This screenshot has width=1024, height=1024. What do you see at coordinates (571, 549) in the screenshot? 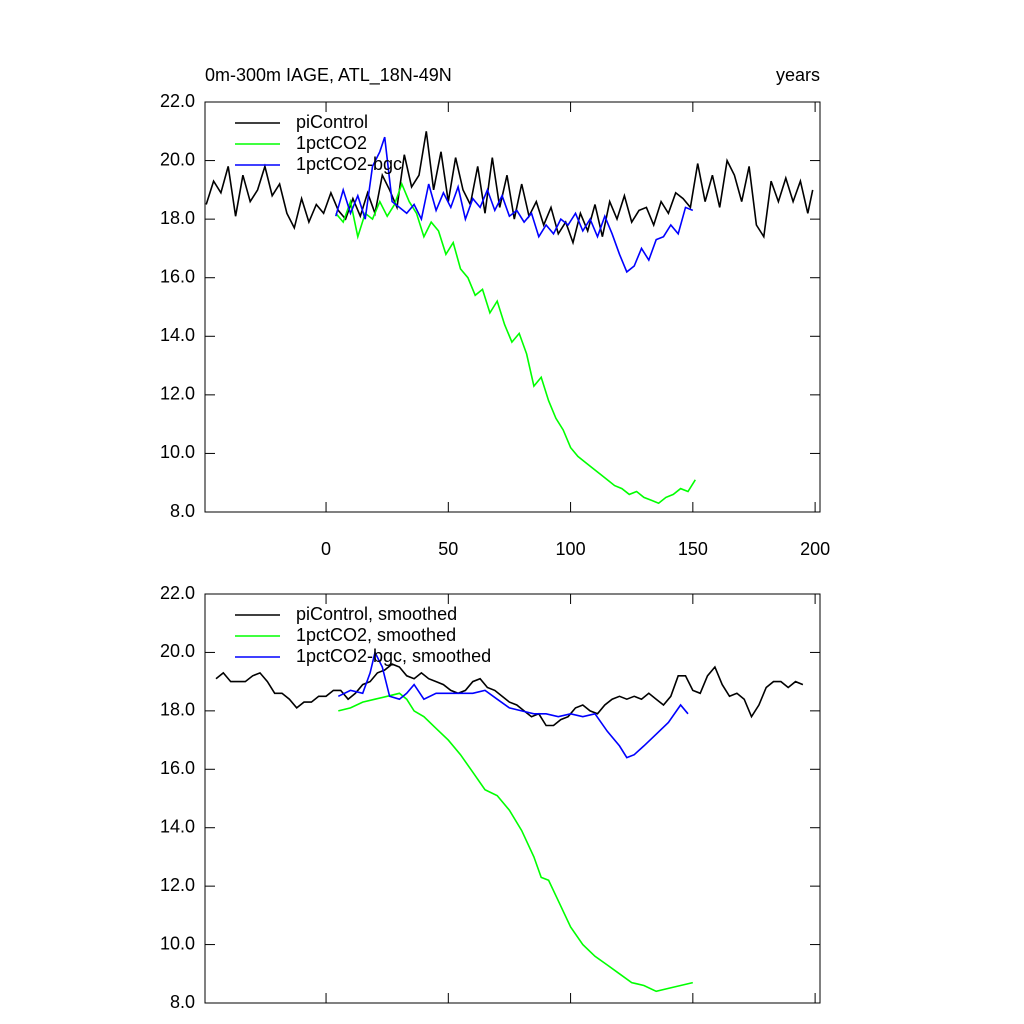
I see `x-tick-label: 100` at bounding box center [571, 549].